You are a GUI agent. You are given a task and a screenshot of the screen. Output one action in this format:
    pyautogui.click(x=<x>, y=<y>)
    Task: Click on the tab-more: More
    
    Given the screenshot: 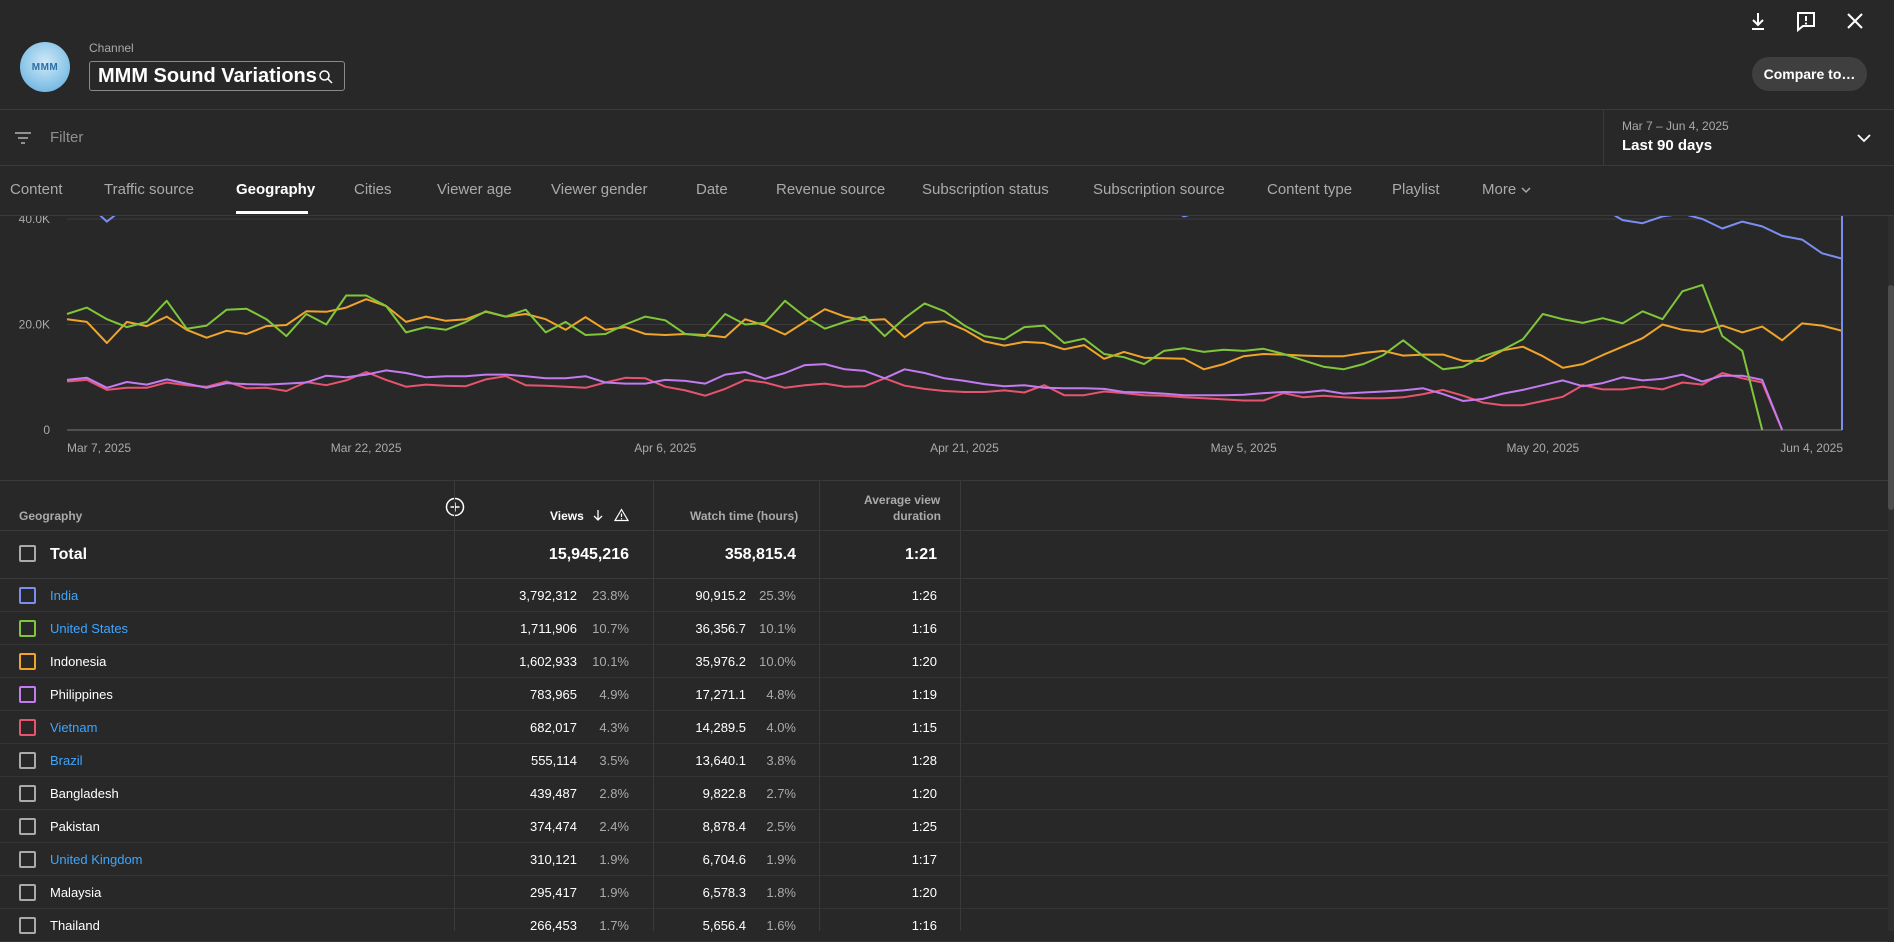 What is the action you would take?
    pyautogui.click(x=1507, y=189)
    